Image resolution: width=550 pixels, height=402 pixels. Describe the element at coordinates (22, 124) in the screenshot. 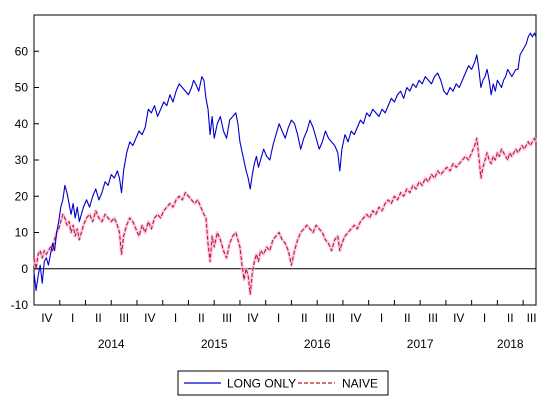

I see `y-tick-label: 40` at that location.